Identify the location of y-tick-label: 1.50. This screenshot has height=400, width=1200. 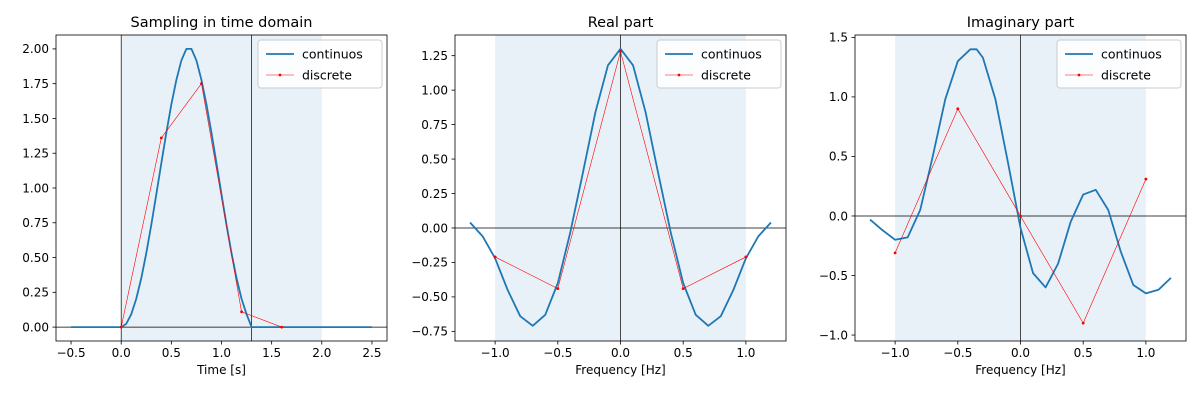
(35, 119).